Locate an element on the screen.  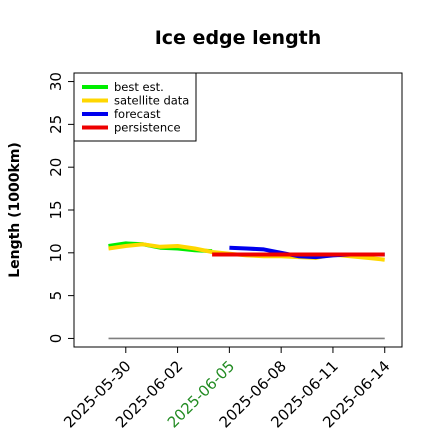
legend-box is located at coordinates (135, 107).